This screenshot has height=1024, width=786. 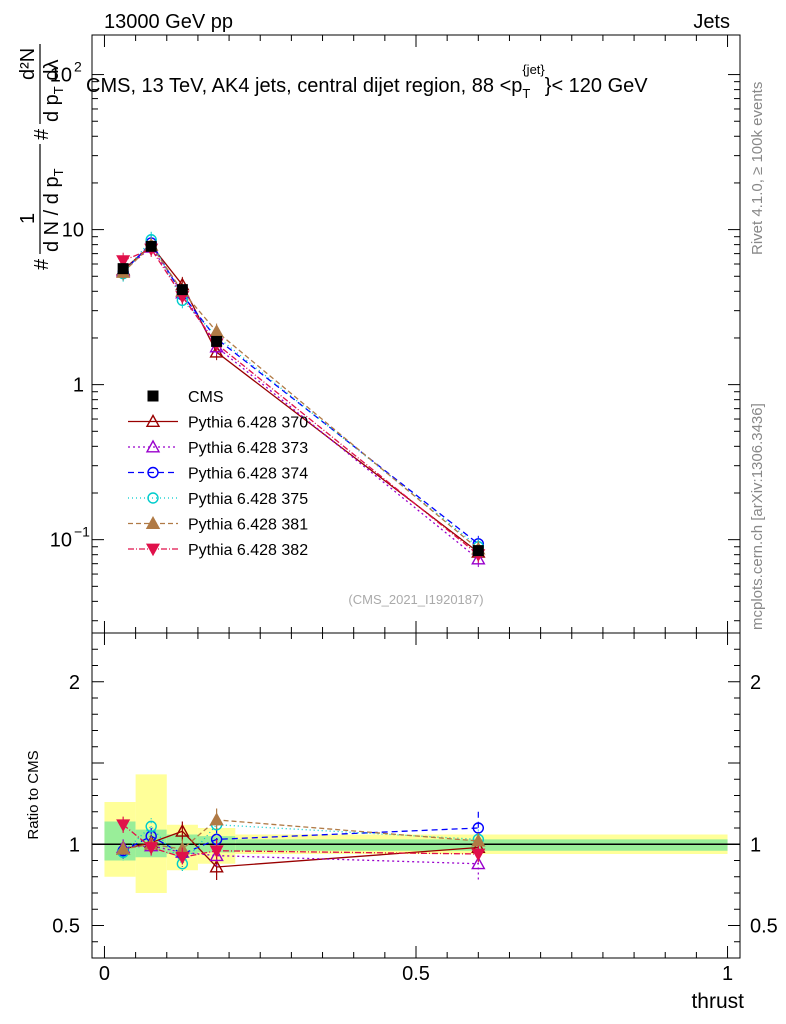 I want to click on legend-label: Pythia 6.428 370, so click(x=248, y=423).